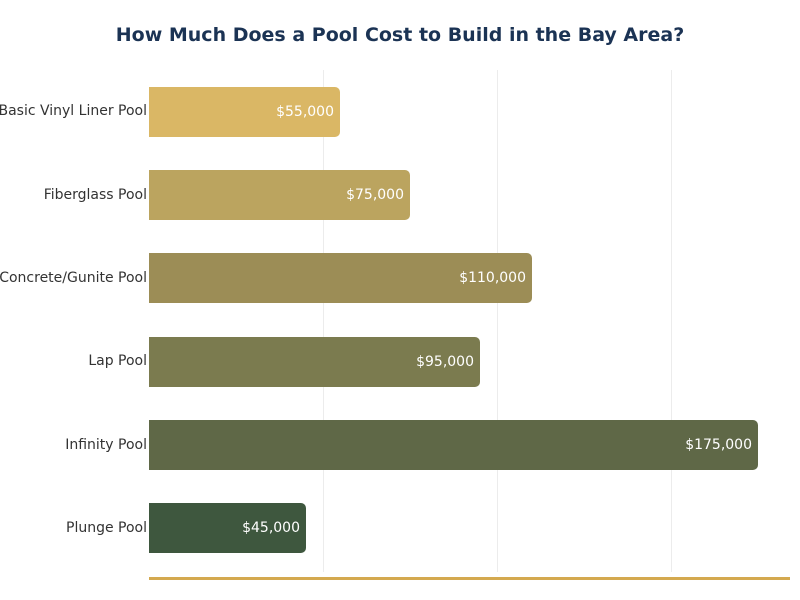  Describe the element at coordinates (323, 321) in the screenshot. I see `gridline-50k` at that location.